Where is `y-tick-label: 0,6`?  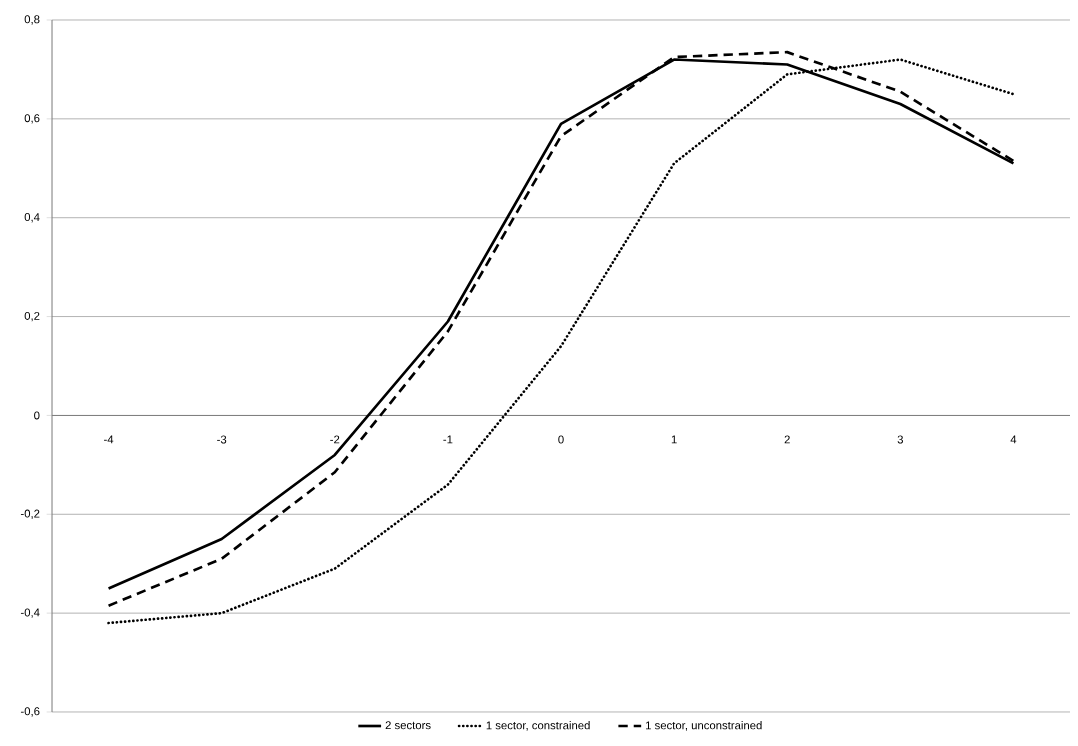 y-tick-label: 0,6 is located at coordinates (32, 119).